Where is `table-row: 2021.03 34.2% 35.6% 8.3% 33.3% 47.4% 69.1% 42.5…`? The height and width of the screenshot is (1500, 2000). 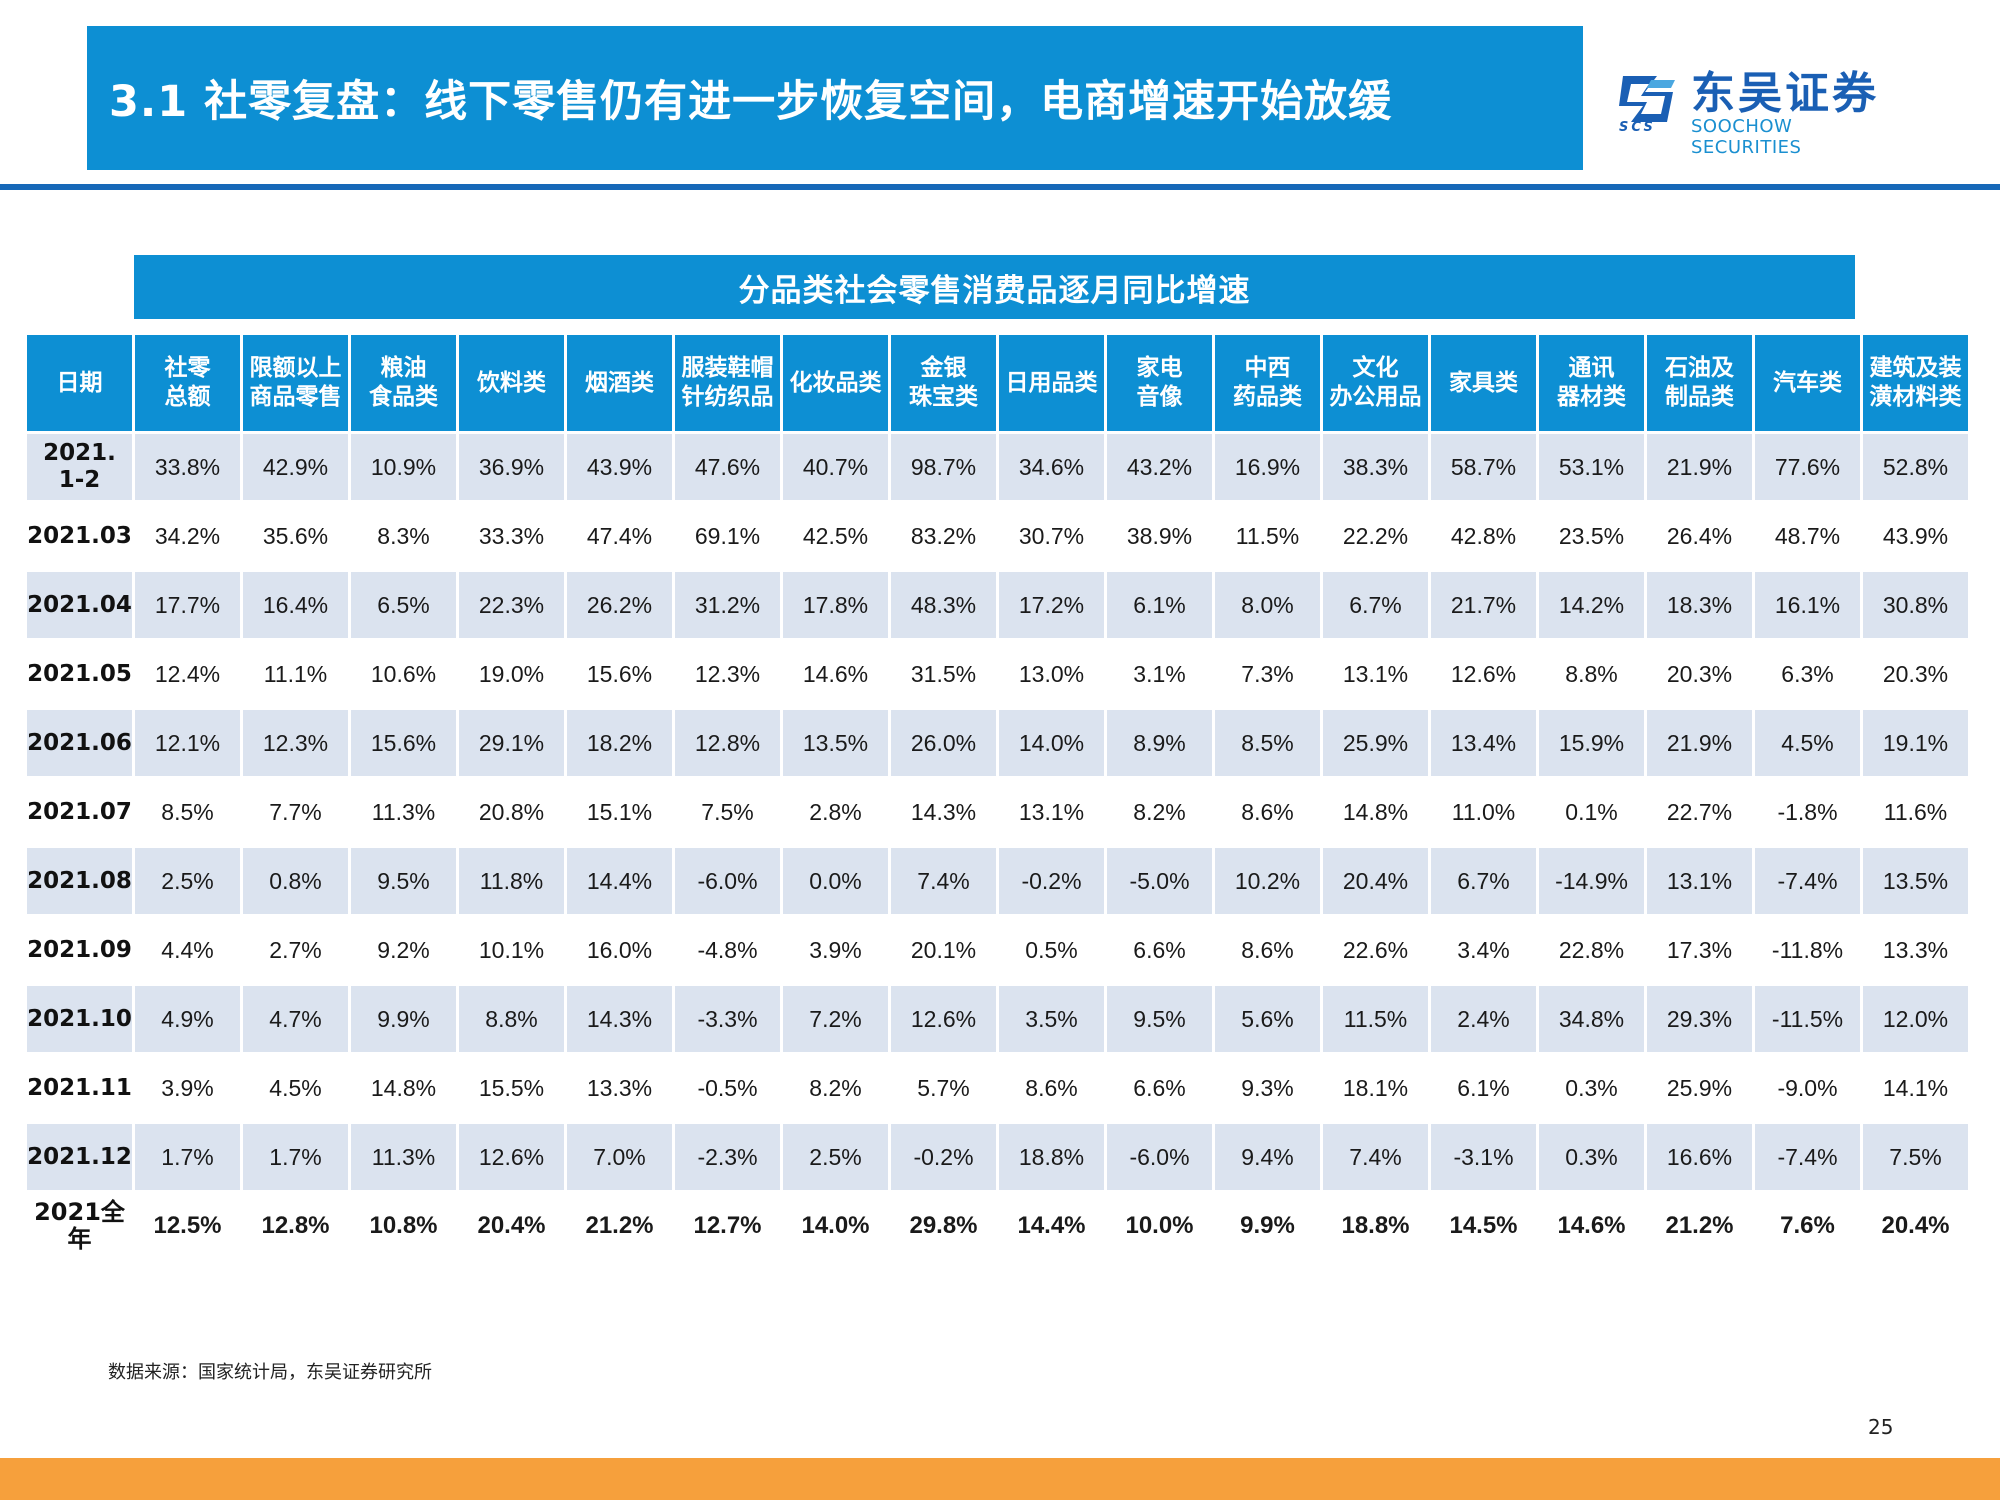 table-row: 2021.03 34.2% 35.6% 8.3% 33.3% 47.4% 69.1% 42.5… is located at coordinates (997, 536).